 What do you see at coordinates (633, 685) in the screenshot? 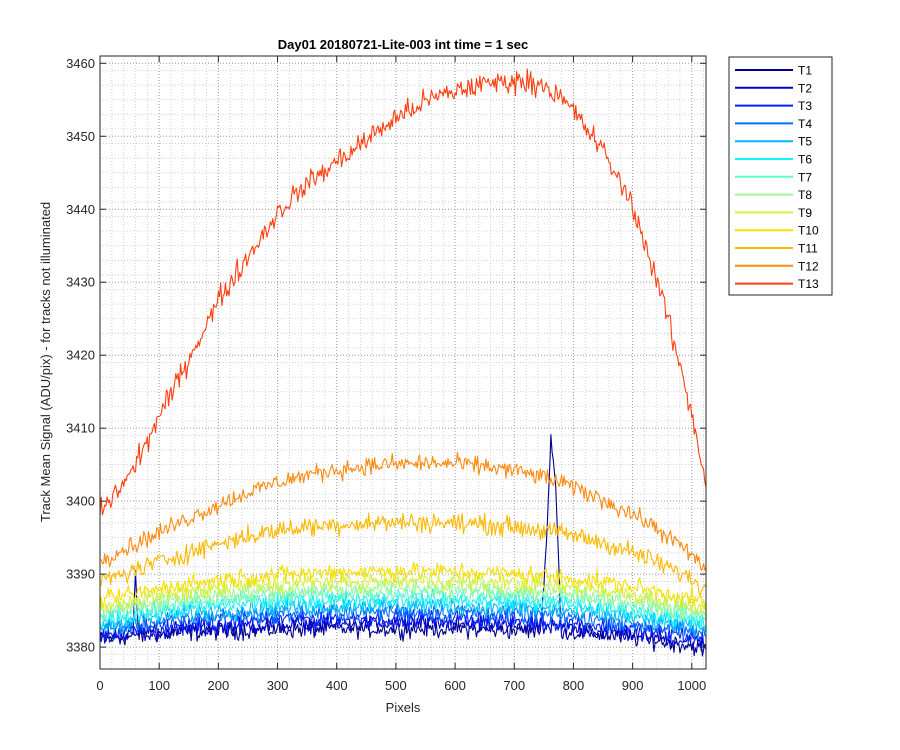
I see `x-tick-label: 900` at bounding box center [633, 685].